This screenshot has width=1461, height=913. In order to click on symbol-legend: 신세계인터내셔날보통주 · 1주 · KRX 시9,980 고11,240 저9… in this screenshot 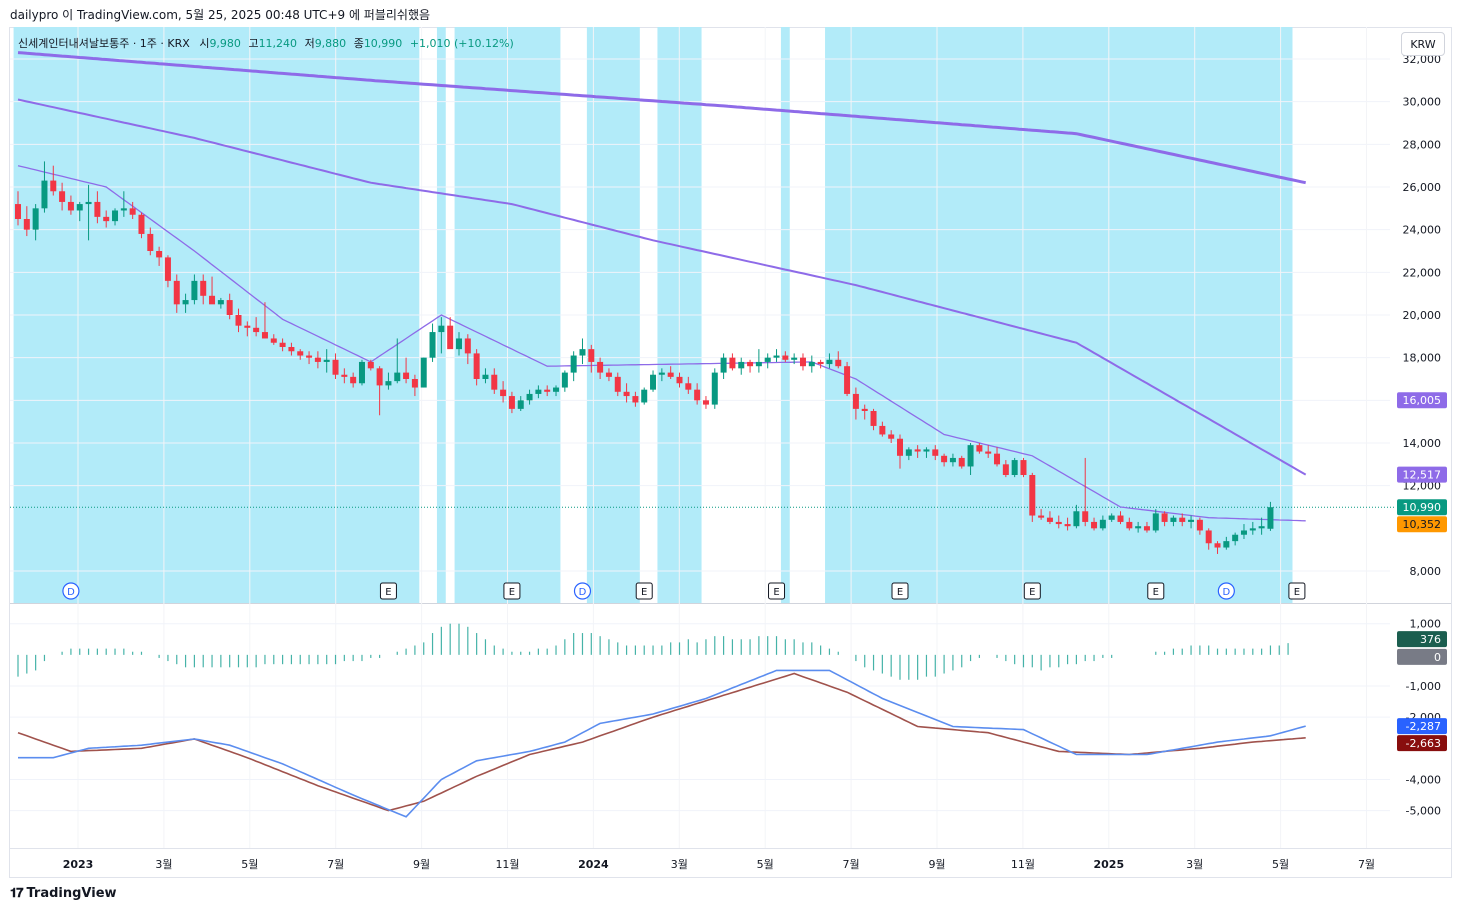, I will do `click(266, 43)`.